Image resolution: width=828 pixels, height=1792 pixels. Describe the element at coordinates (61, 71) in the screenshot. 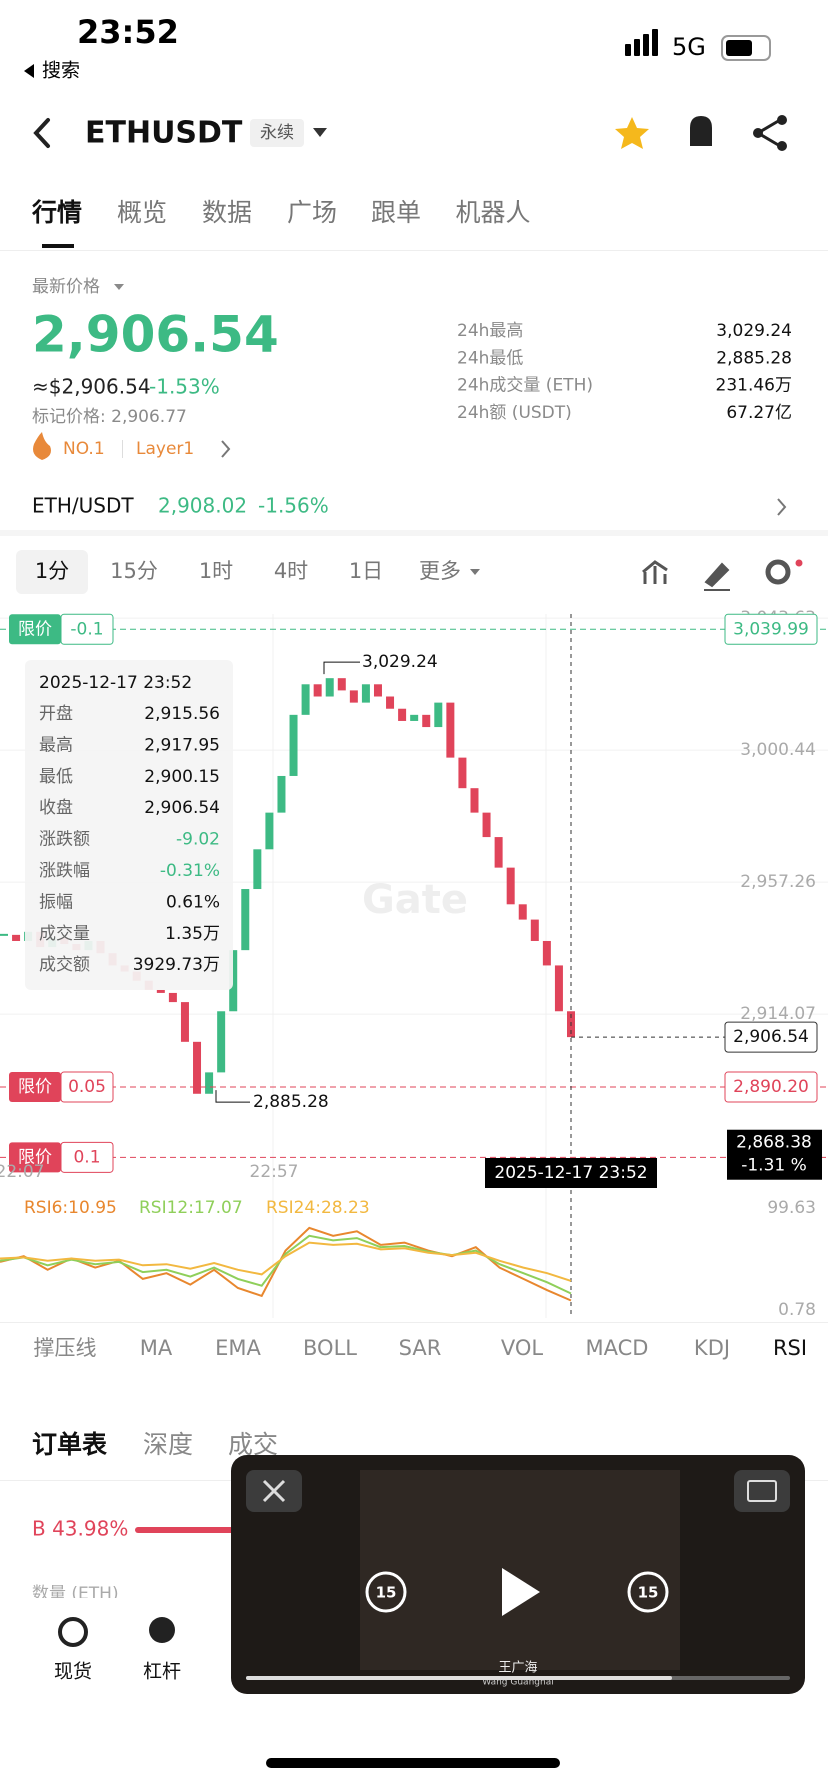

I see `status-back: 搜索` at that location.